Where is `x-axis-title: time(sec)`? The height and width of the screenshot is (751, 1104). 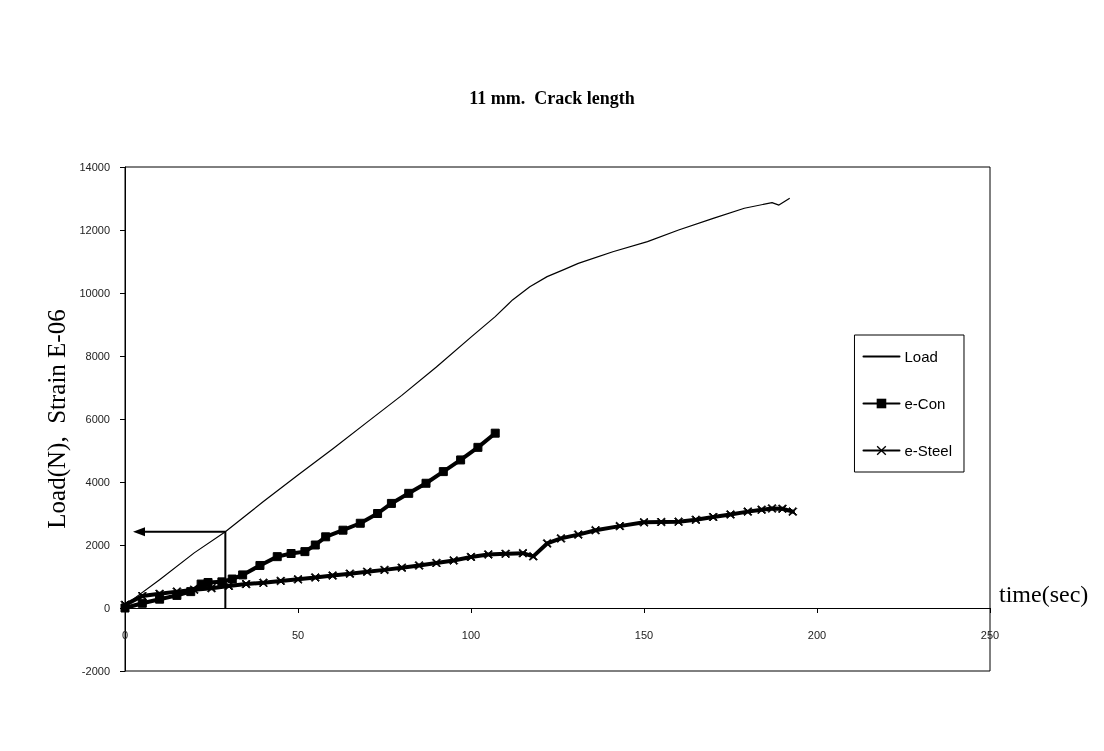 x-axis-title: time(sec) is located at coordinates (1044, 594).